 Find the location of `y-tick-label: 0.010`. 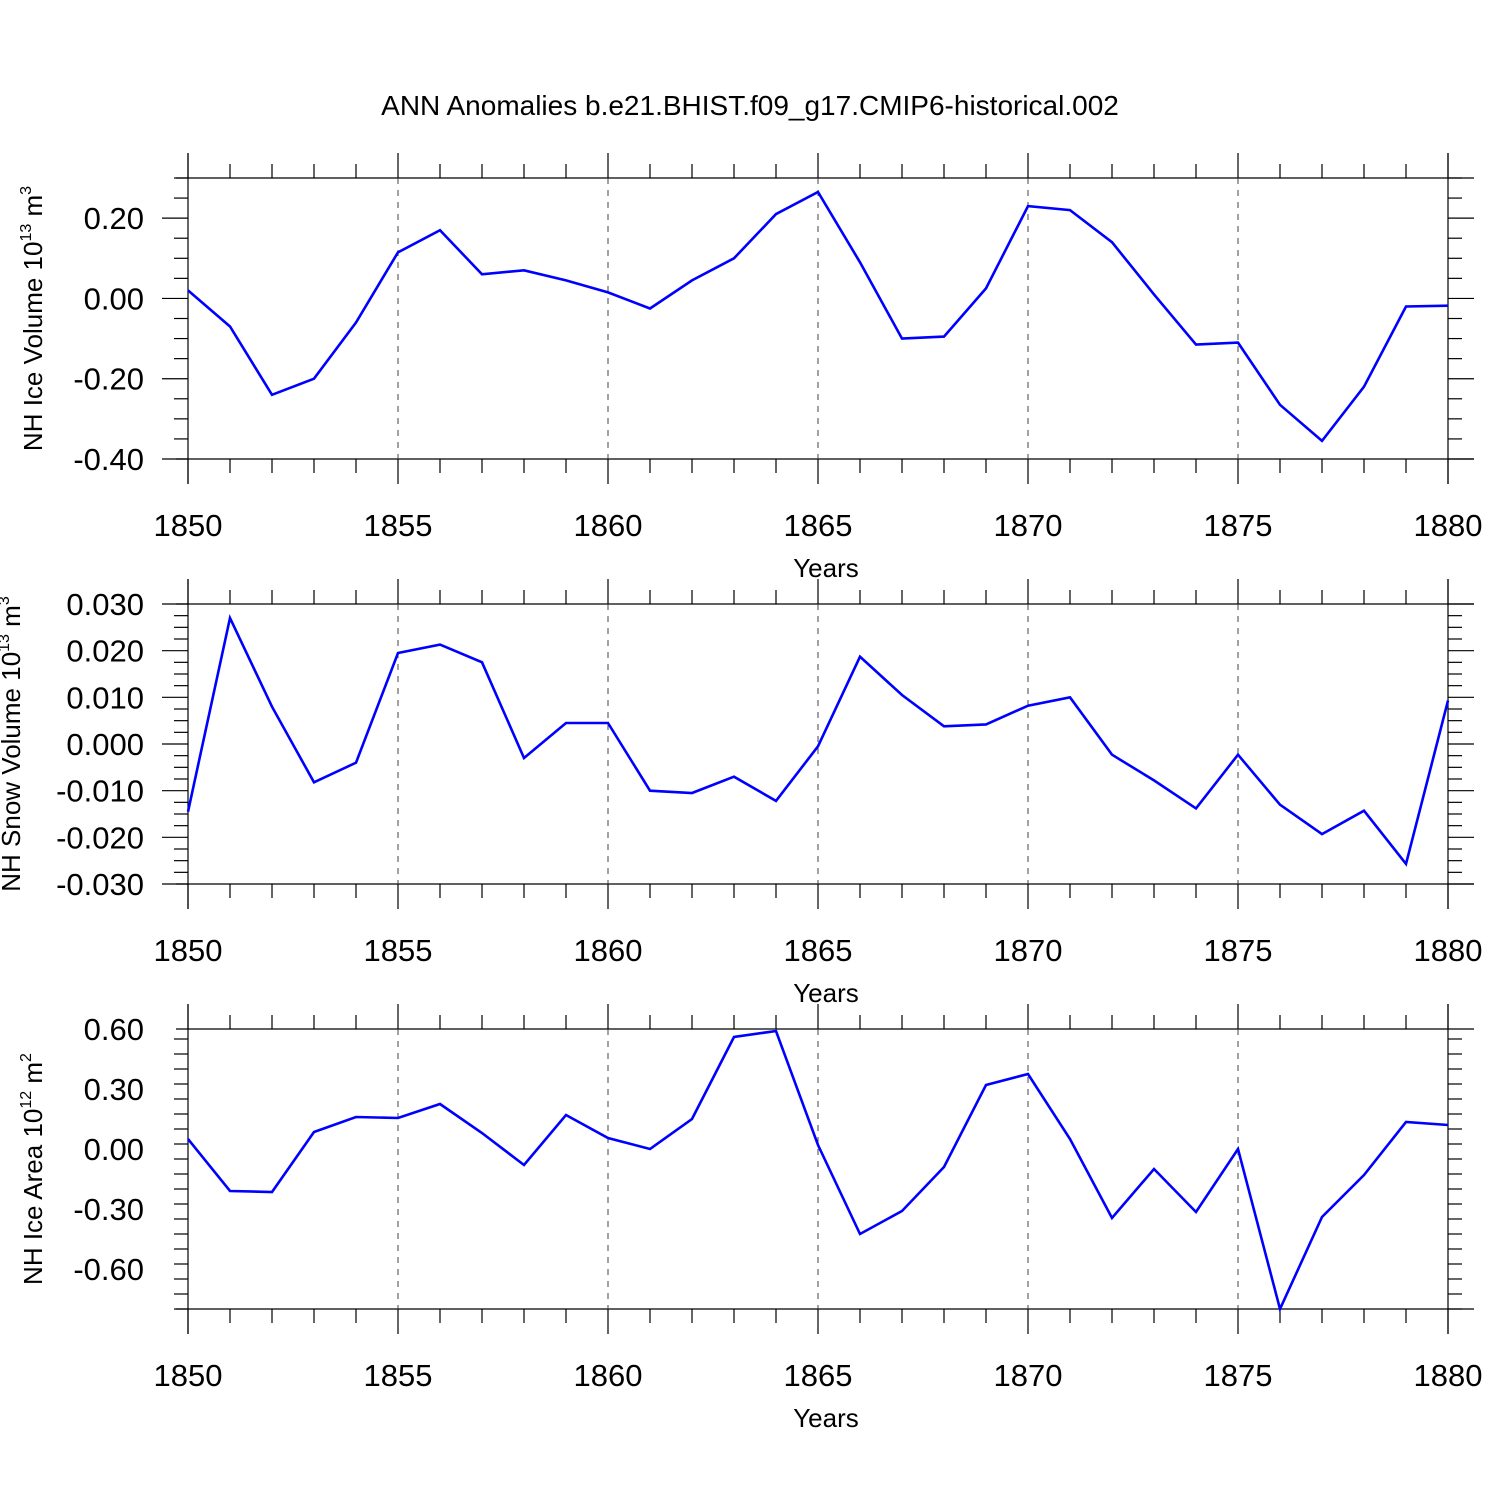

y-tick-label: 0.010 is located at coordinates (105, 697).